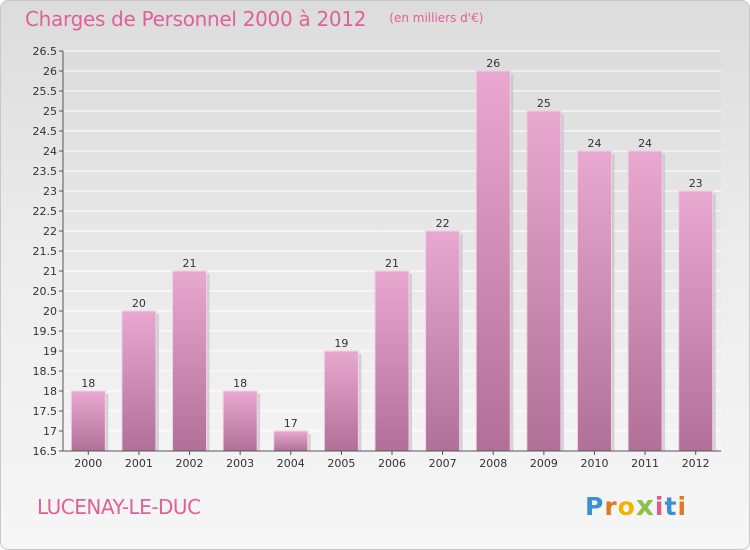  What do you see at coordinates (45, 51) in the screenshot?
I see `y-tick-label: 26.5` at bounding box center [45, 51].